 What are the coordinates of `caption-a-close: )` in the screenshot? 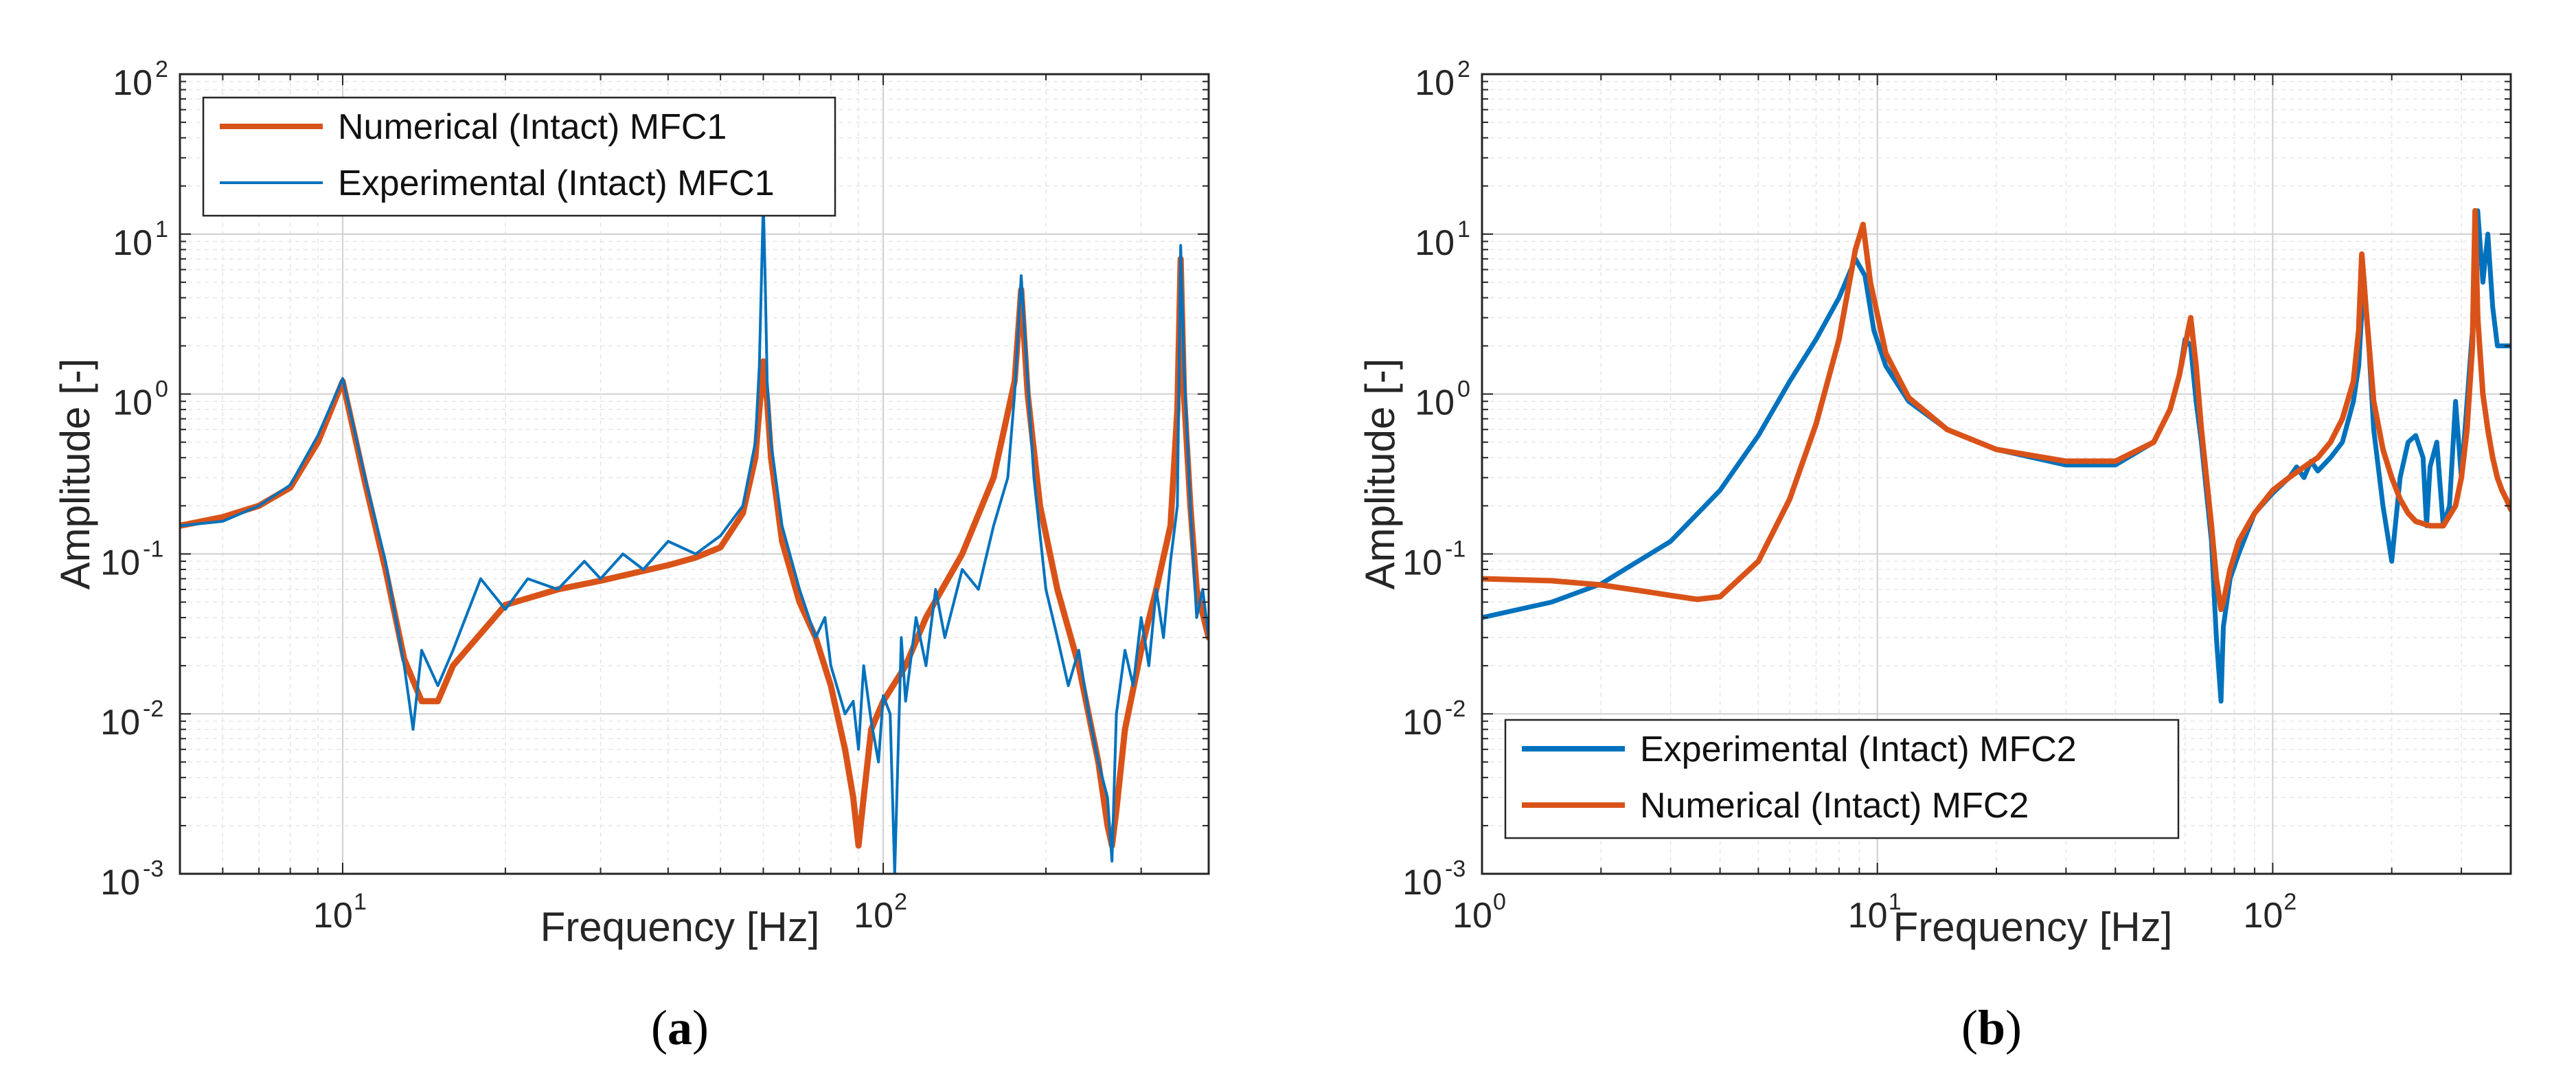 It's located at (700, 1027).